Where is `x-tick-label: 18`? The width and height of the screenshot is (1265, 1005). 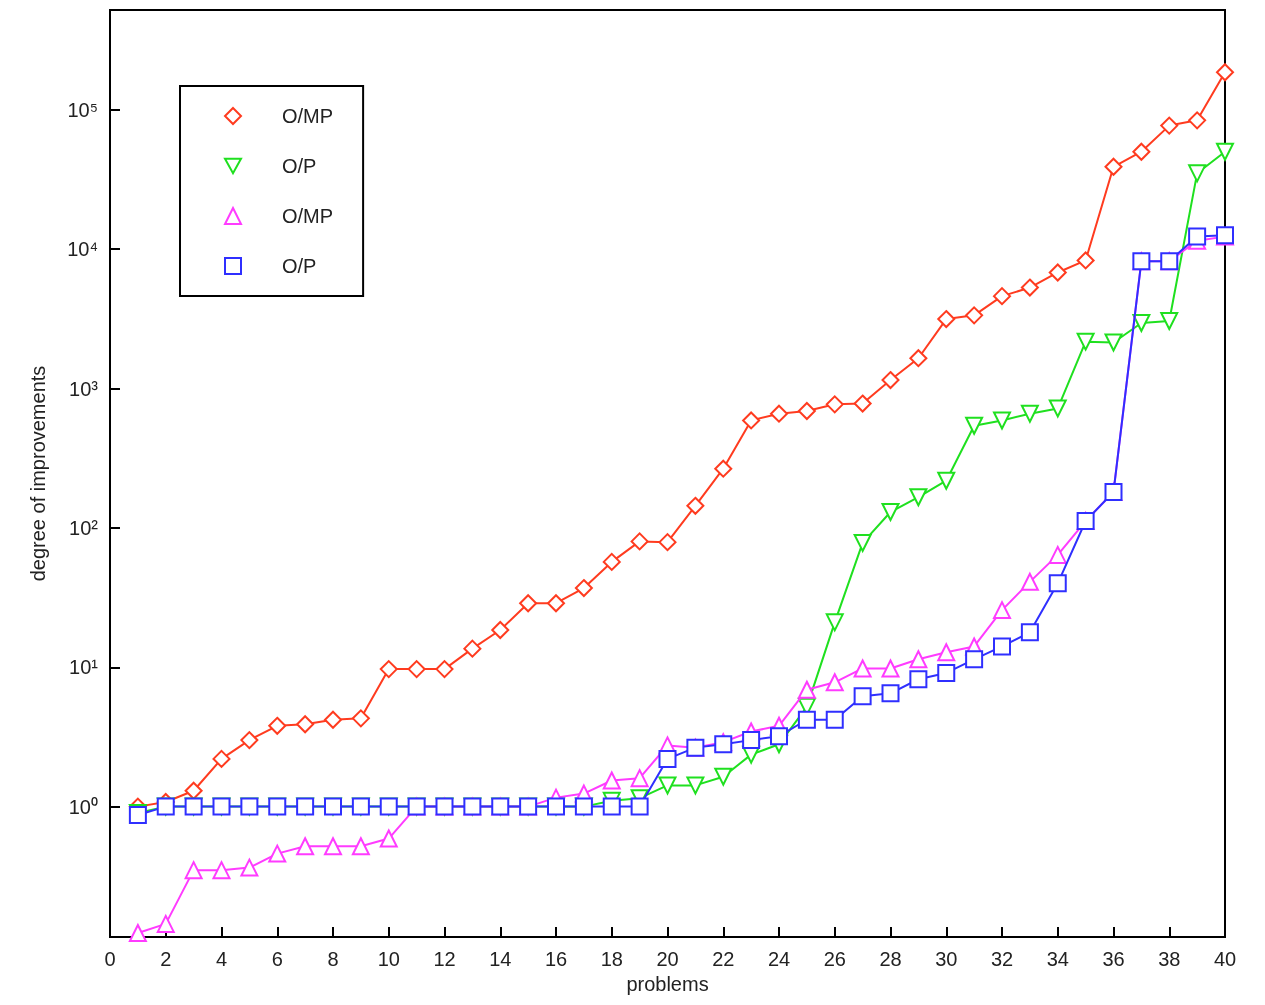
x-tick-label: 18 is located at coordinates (611, 959).